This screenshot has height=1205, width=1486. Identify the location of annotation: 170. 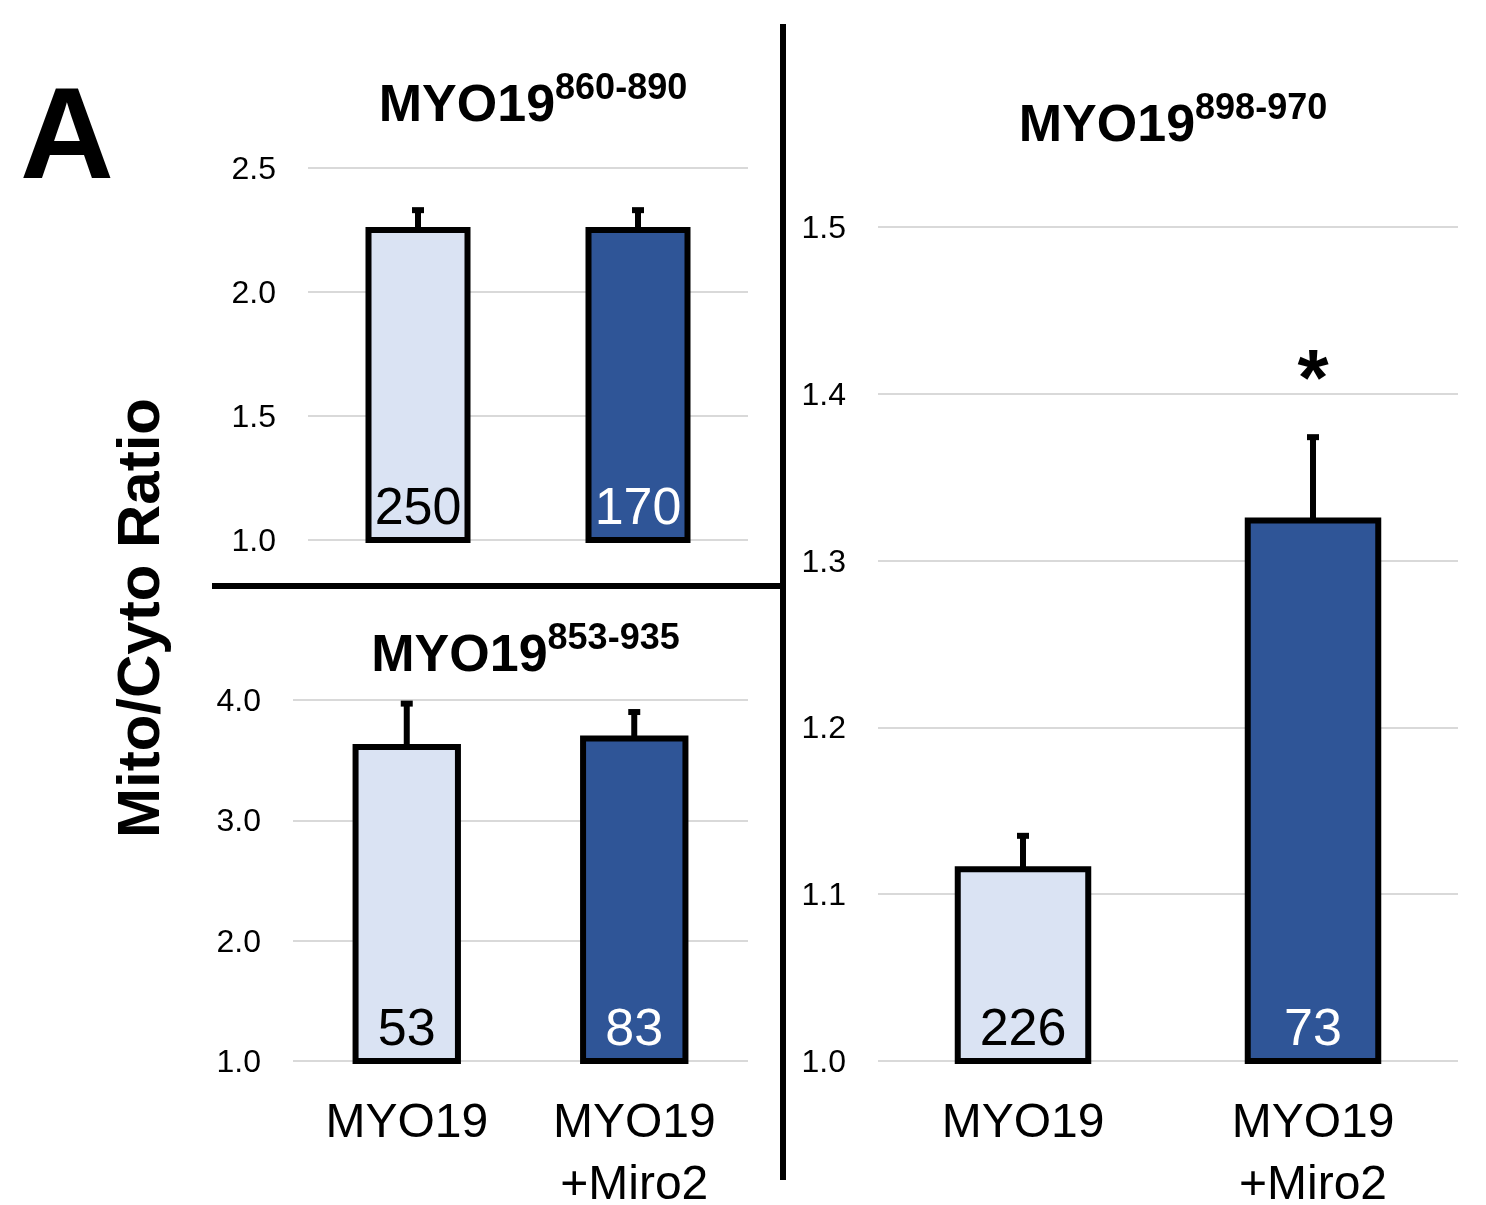
(638, 506).